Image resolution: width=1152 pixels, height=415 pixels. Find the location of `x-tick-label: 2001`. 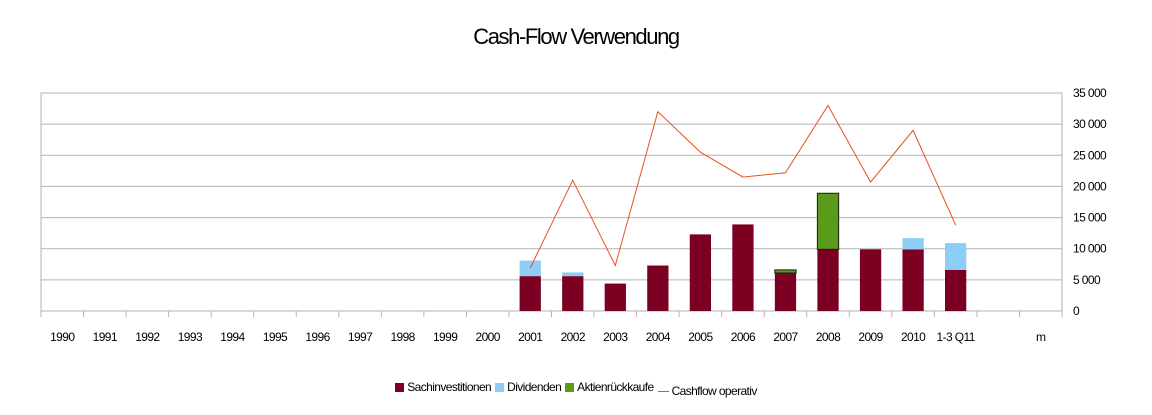

x-tick-label: 2001 is located at coordinates (530, 337).